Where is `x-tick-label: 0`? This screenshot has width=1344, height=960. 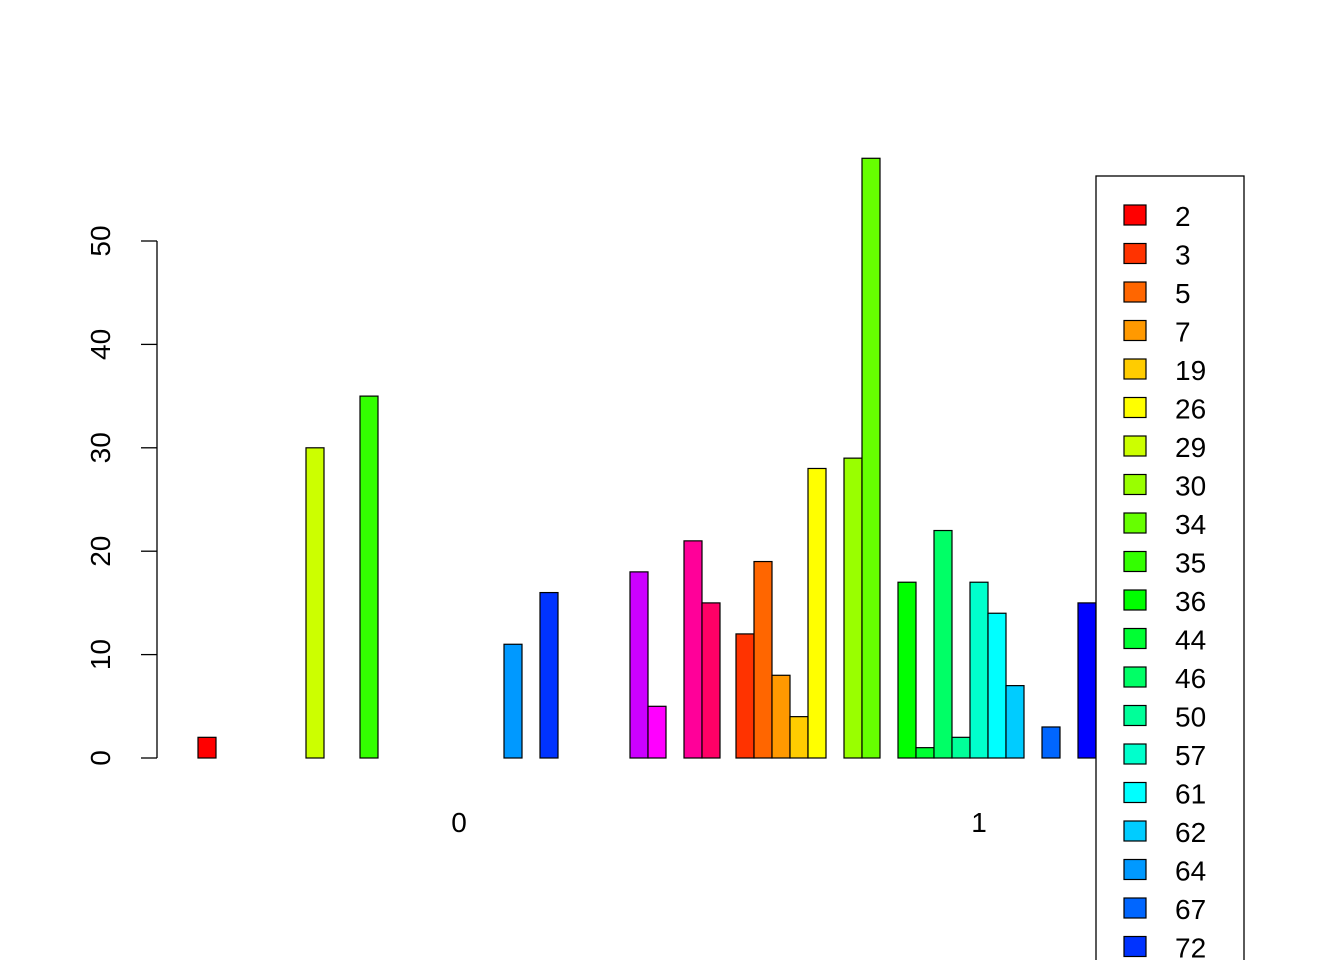 x-tick-label: 0 is located at coordinates (459, 822).